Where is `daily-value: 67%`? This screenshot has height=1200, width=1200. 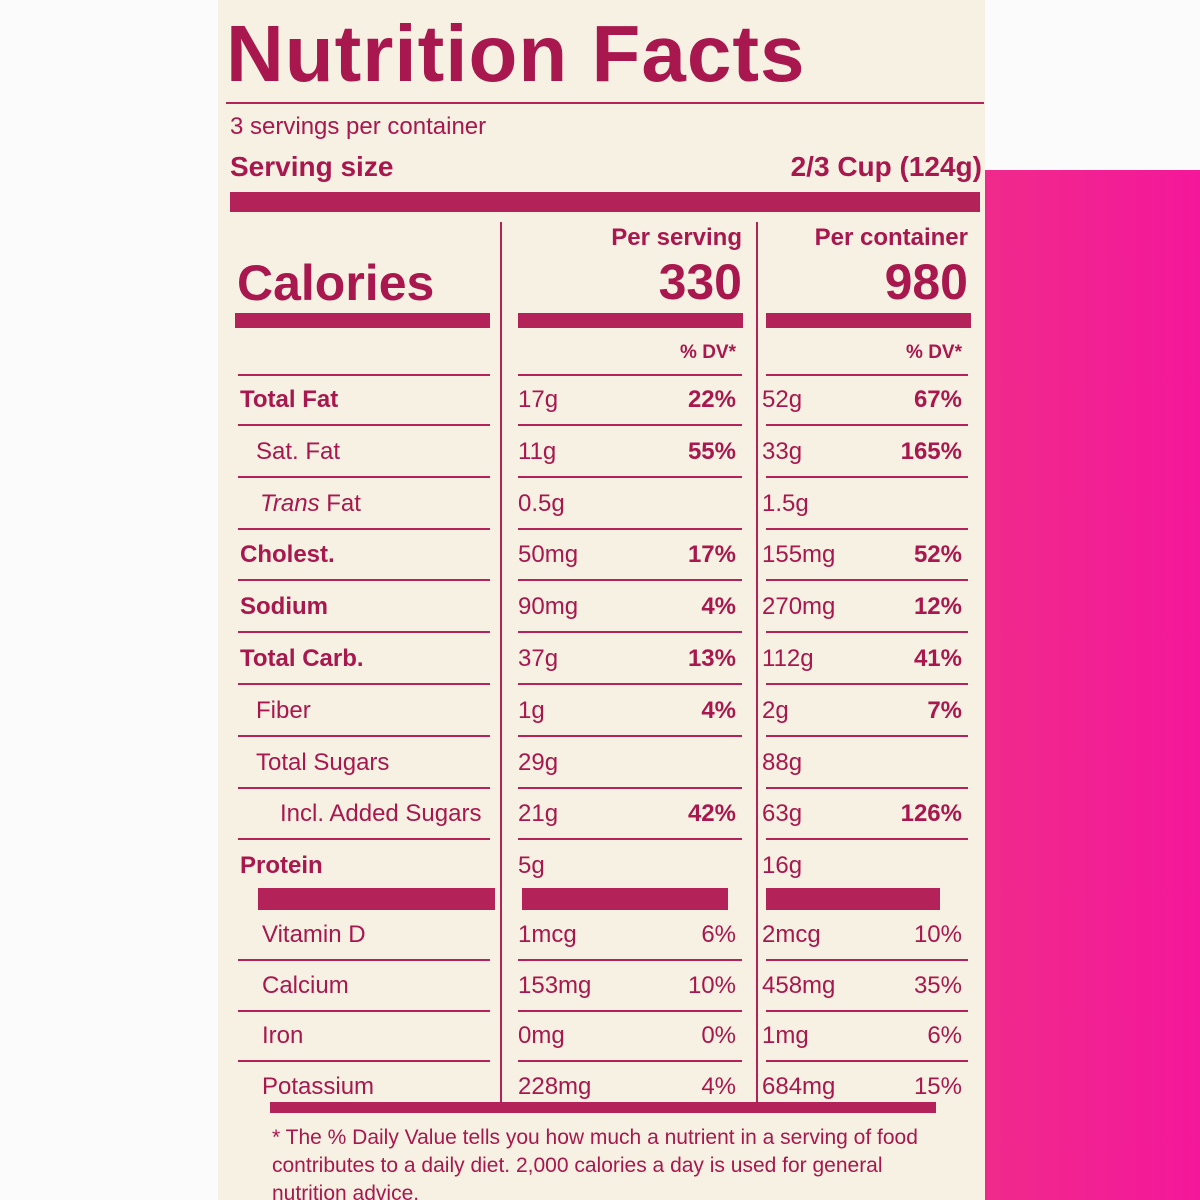 daily-value: 67% is located at coordinates (937, 399).